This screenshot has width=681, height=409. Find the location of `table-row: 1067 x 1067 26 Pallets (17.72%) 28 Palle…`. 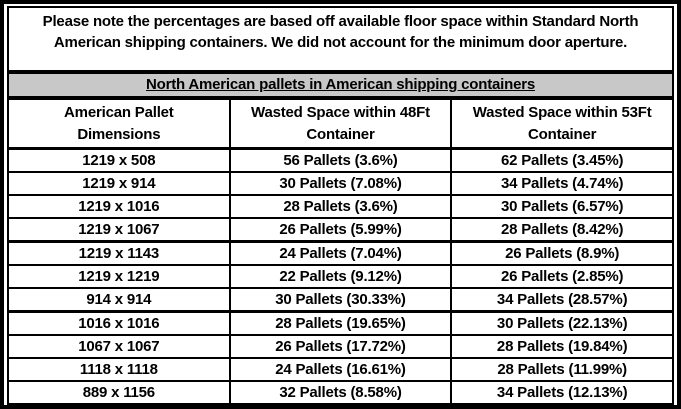

table-row: 1067 x 1067 26 Pallets (17.72%) 28 Palle… is located at coordinates (340, 346).